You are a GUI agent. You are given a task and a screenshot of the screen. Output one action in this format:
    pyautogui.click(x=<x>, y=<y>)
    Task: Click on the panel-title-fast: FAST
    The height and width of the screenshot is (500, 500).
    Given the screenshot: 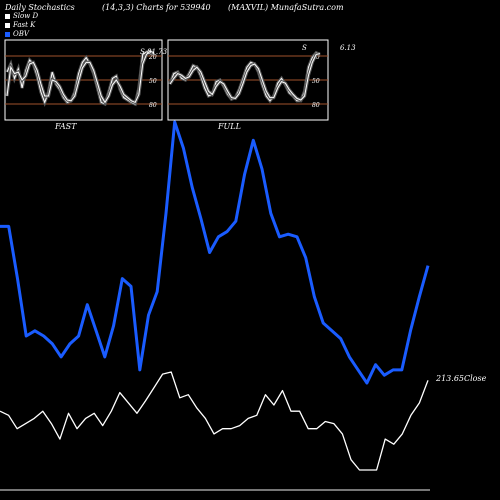 What is the action you would take?
    pyautogui.click(x=65, y=126)
    